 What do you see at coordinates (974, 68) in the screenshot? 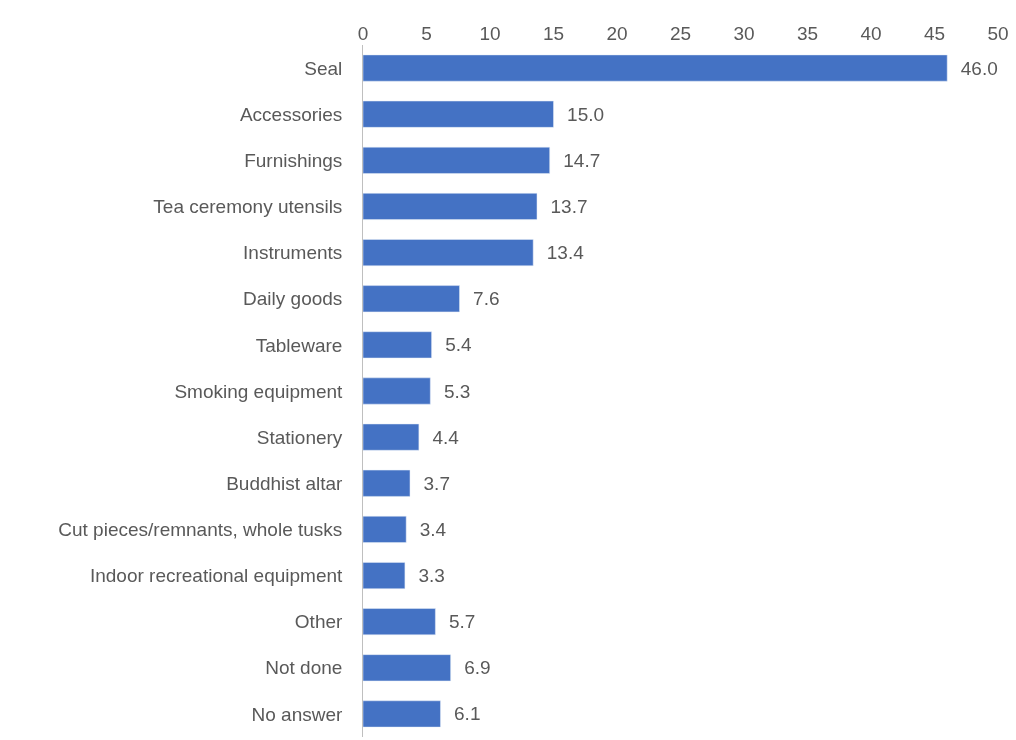
I see `data-label: 46.0` at bounding box center [974, 68].